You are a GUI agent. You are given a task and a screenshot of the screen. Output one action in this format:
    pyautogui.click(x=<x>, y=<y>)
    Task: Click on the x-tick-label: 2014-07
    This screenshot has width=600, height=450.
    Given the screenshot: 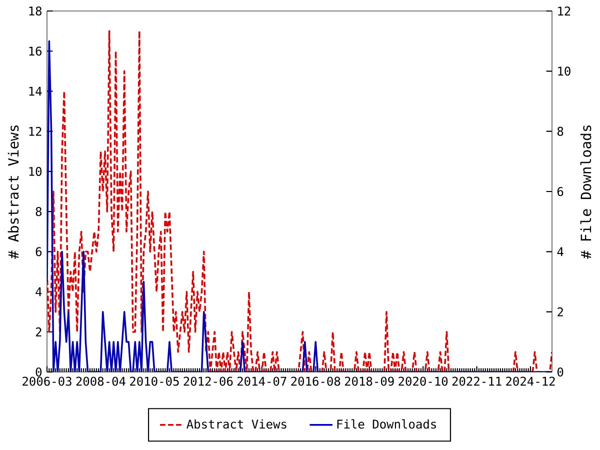 What is the action you would take?
    pyautogui.click(x=262, y=381)
    